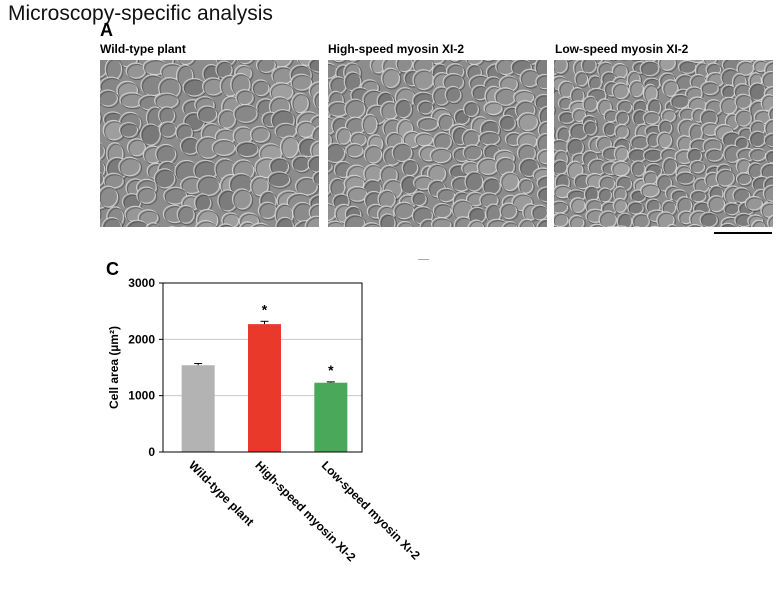 This screenshot has height=596, width=780. What do you see at coordinates (396, 49) in the screenshot?
I see `image-label-high-speed: High-speed myosin XI-2` at bounding box center [396, 49].